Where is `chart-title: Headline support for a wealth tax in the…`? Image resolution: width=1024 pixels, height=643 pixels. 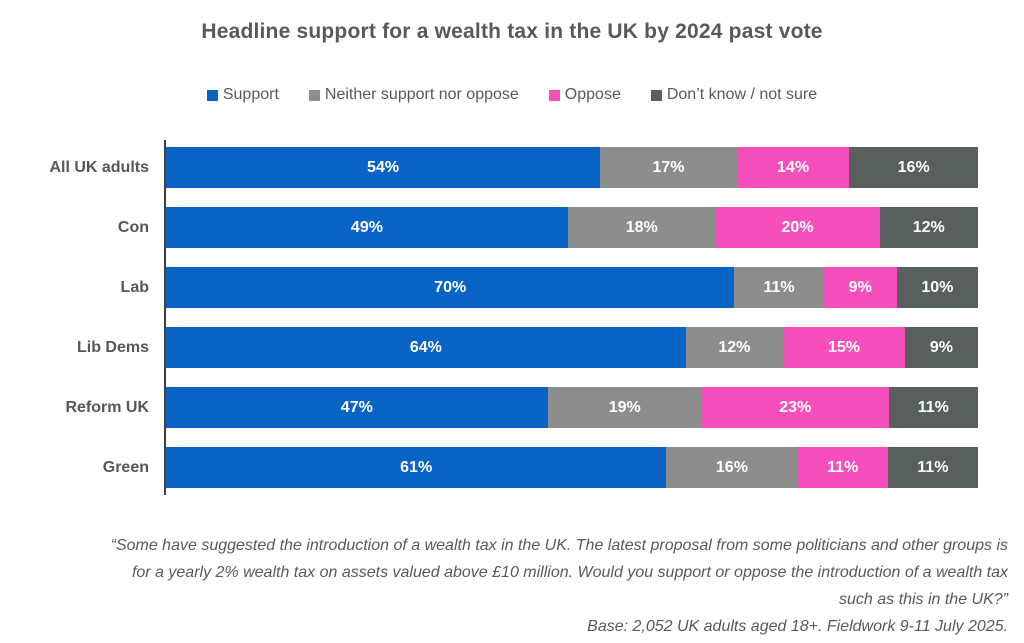
chart-title: Headline support for a wealth tax in the… is located at coordinates (512, 31).